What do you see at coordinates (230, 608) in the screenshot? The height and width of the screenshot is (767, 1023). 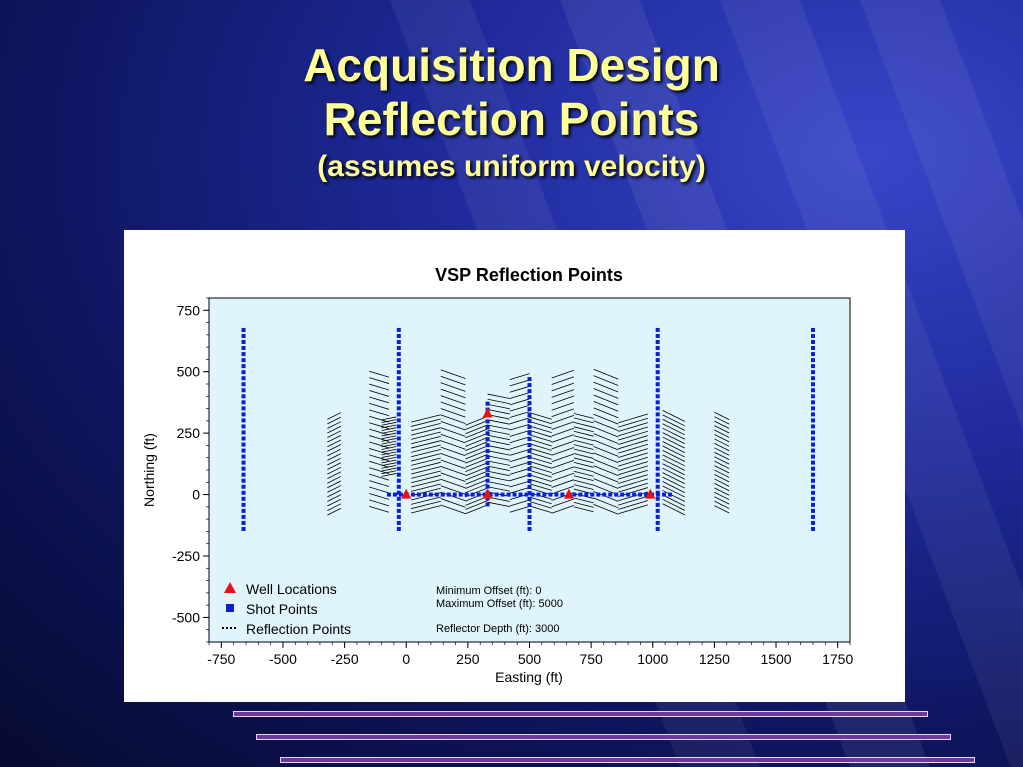 I see `legend-shot-marker` at bounding box center [230, 608].